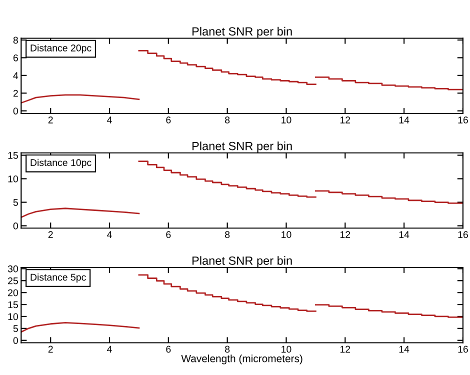 The width and height of the screenshot is (470, 375). I want to click on y-tick-label: 8, so click(15, 40).